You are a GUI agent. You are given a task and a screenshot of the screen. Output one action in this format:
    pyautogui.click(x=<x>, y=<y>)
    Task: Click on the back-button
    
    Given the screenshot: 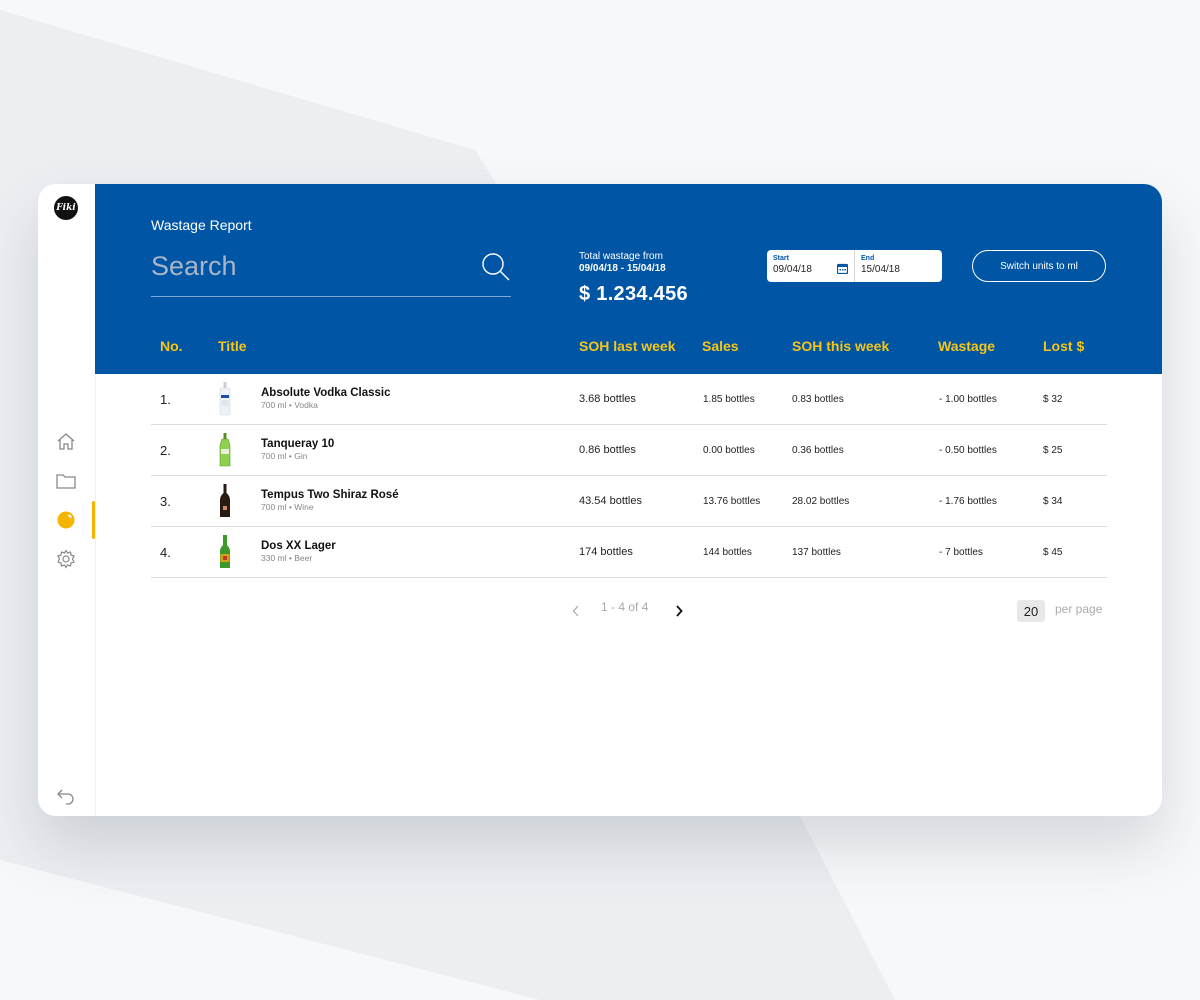 What is the action you would take?
    pyautogui.click(x=66, y=797)
    